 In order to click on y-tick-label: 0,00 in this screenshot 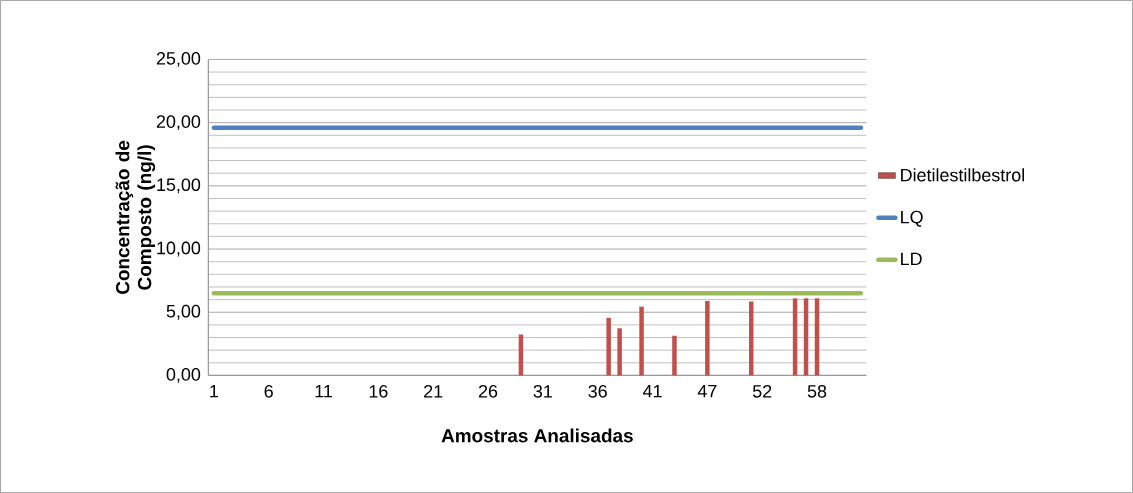, I will do `click(183, 375)`.